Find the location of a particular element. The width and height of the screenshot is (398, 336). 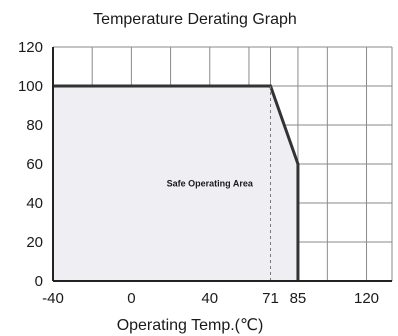

x-tick-label: 40 is located at coordinates (209, 298).